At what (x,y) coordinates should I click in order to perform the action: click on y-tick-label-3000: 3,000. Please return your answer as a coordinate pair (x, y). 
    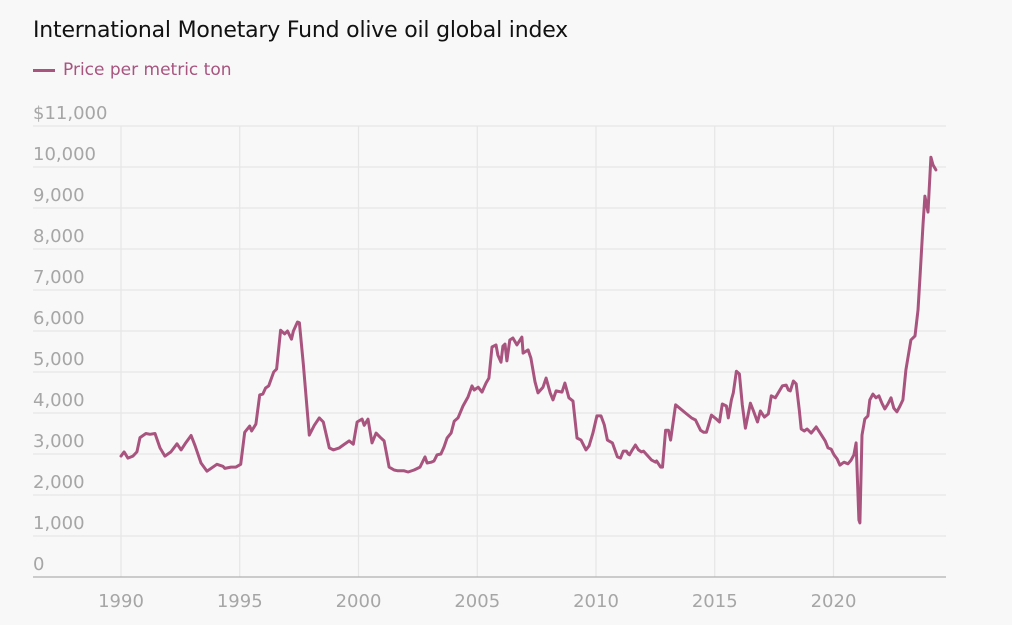
    Looking at the image, I should click on (59, 441).